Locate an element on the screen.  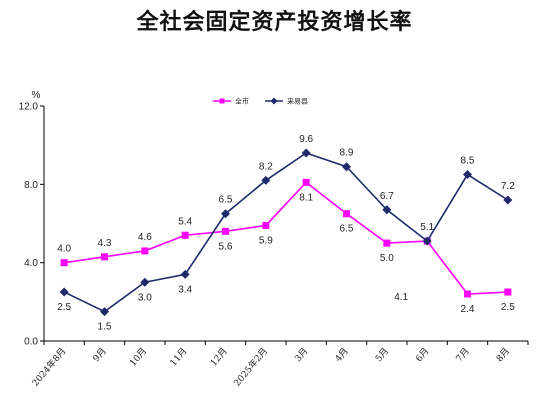
data-label: 5.9 is located at coordinates (266, 240).